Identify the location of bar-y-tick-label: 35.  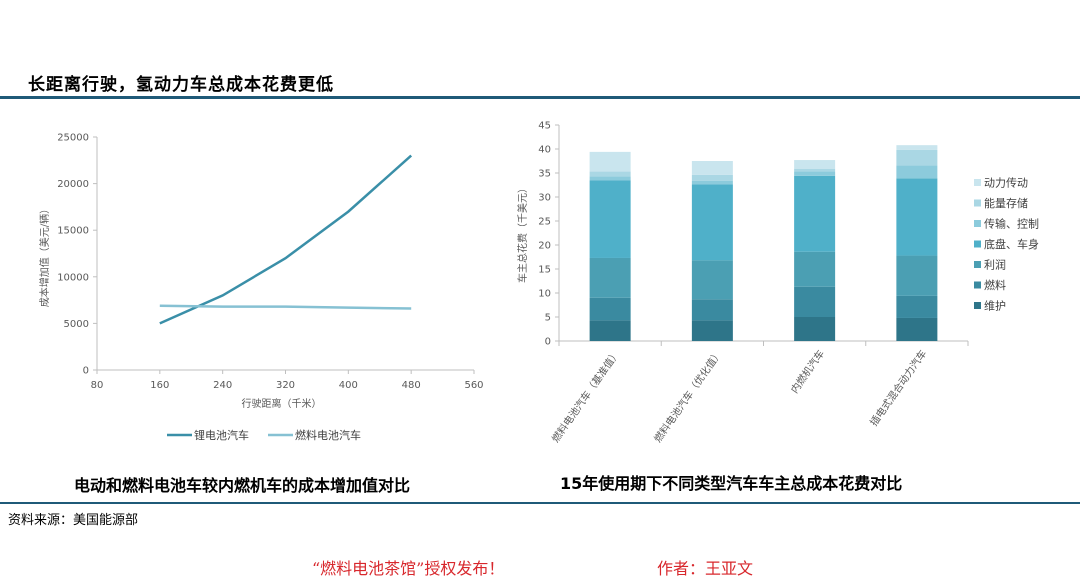
(544, 174).